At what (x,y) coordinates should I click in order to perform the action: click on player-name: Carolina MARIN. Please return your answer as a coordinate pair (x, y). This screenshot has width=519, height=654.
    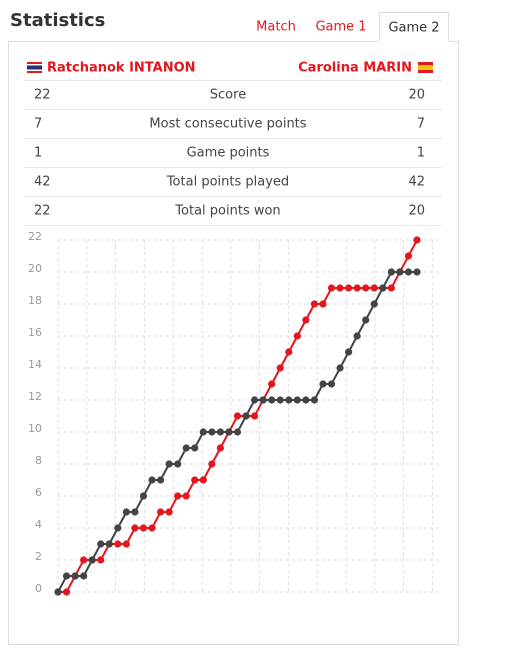
    Looking at the image, I should click on (355, 68).